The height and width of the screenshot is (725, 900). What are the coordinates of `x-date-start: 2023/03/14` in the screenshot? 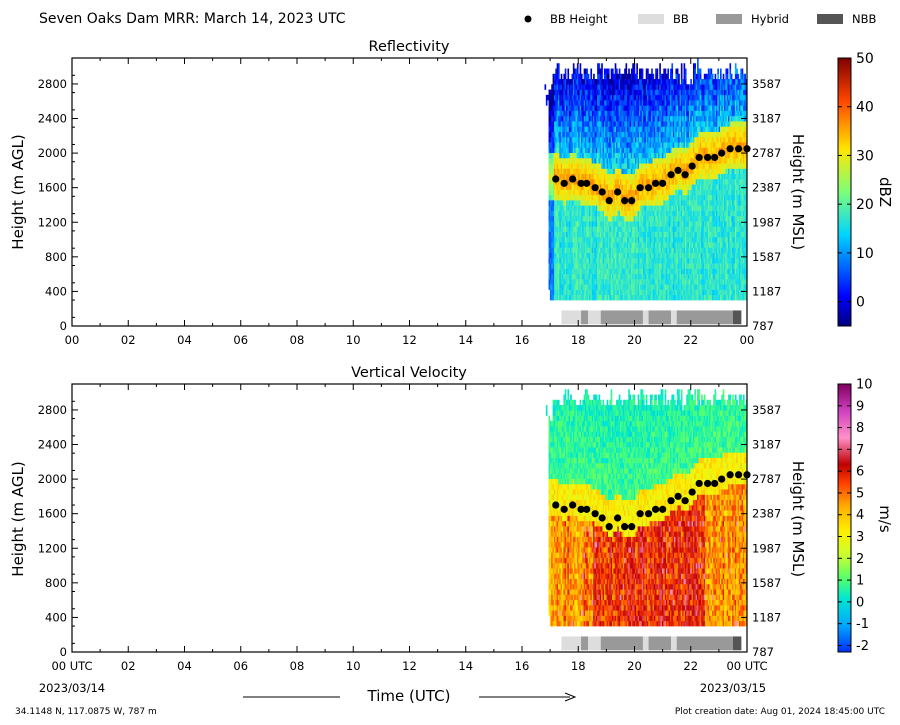 It's located at (72, 688).